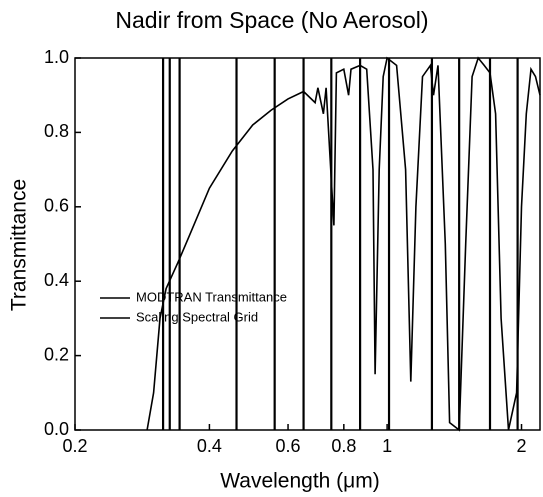 The width and height of the screenshot is (543, 497). What do you see at coordinates (387, 446) in the screenshot?
I see `x-tick-label: 1` at bounding box center [387, 446].